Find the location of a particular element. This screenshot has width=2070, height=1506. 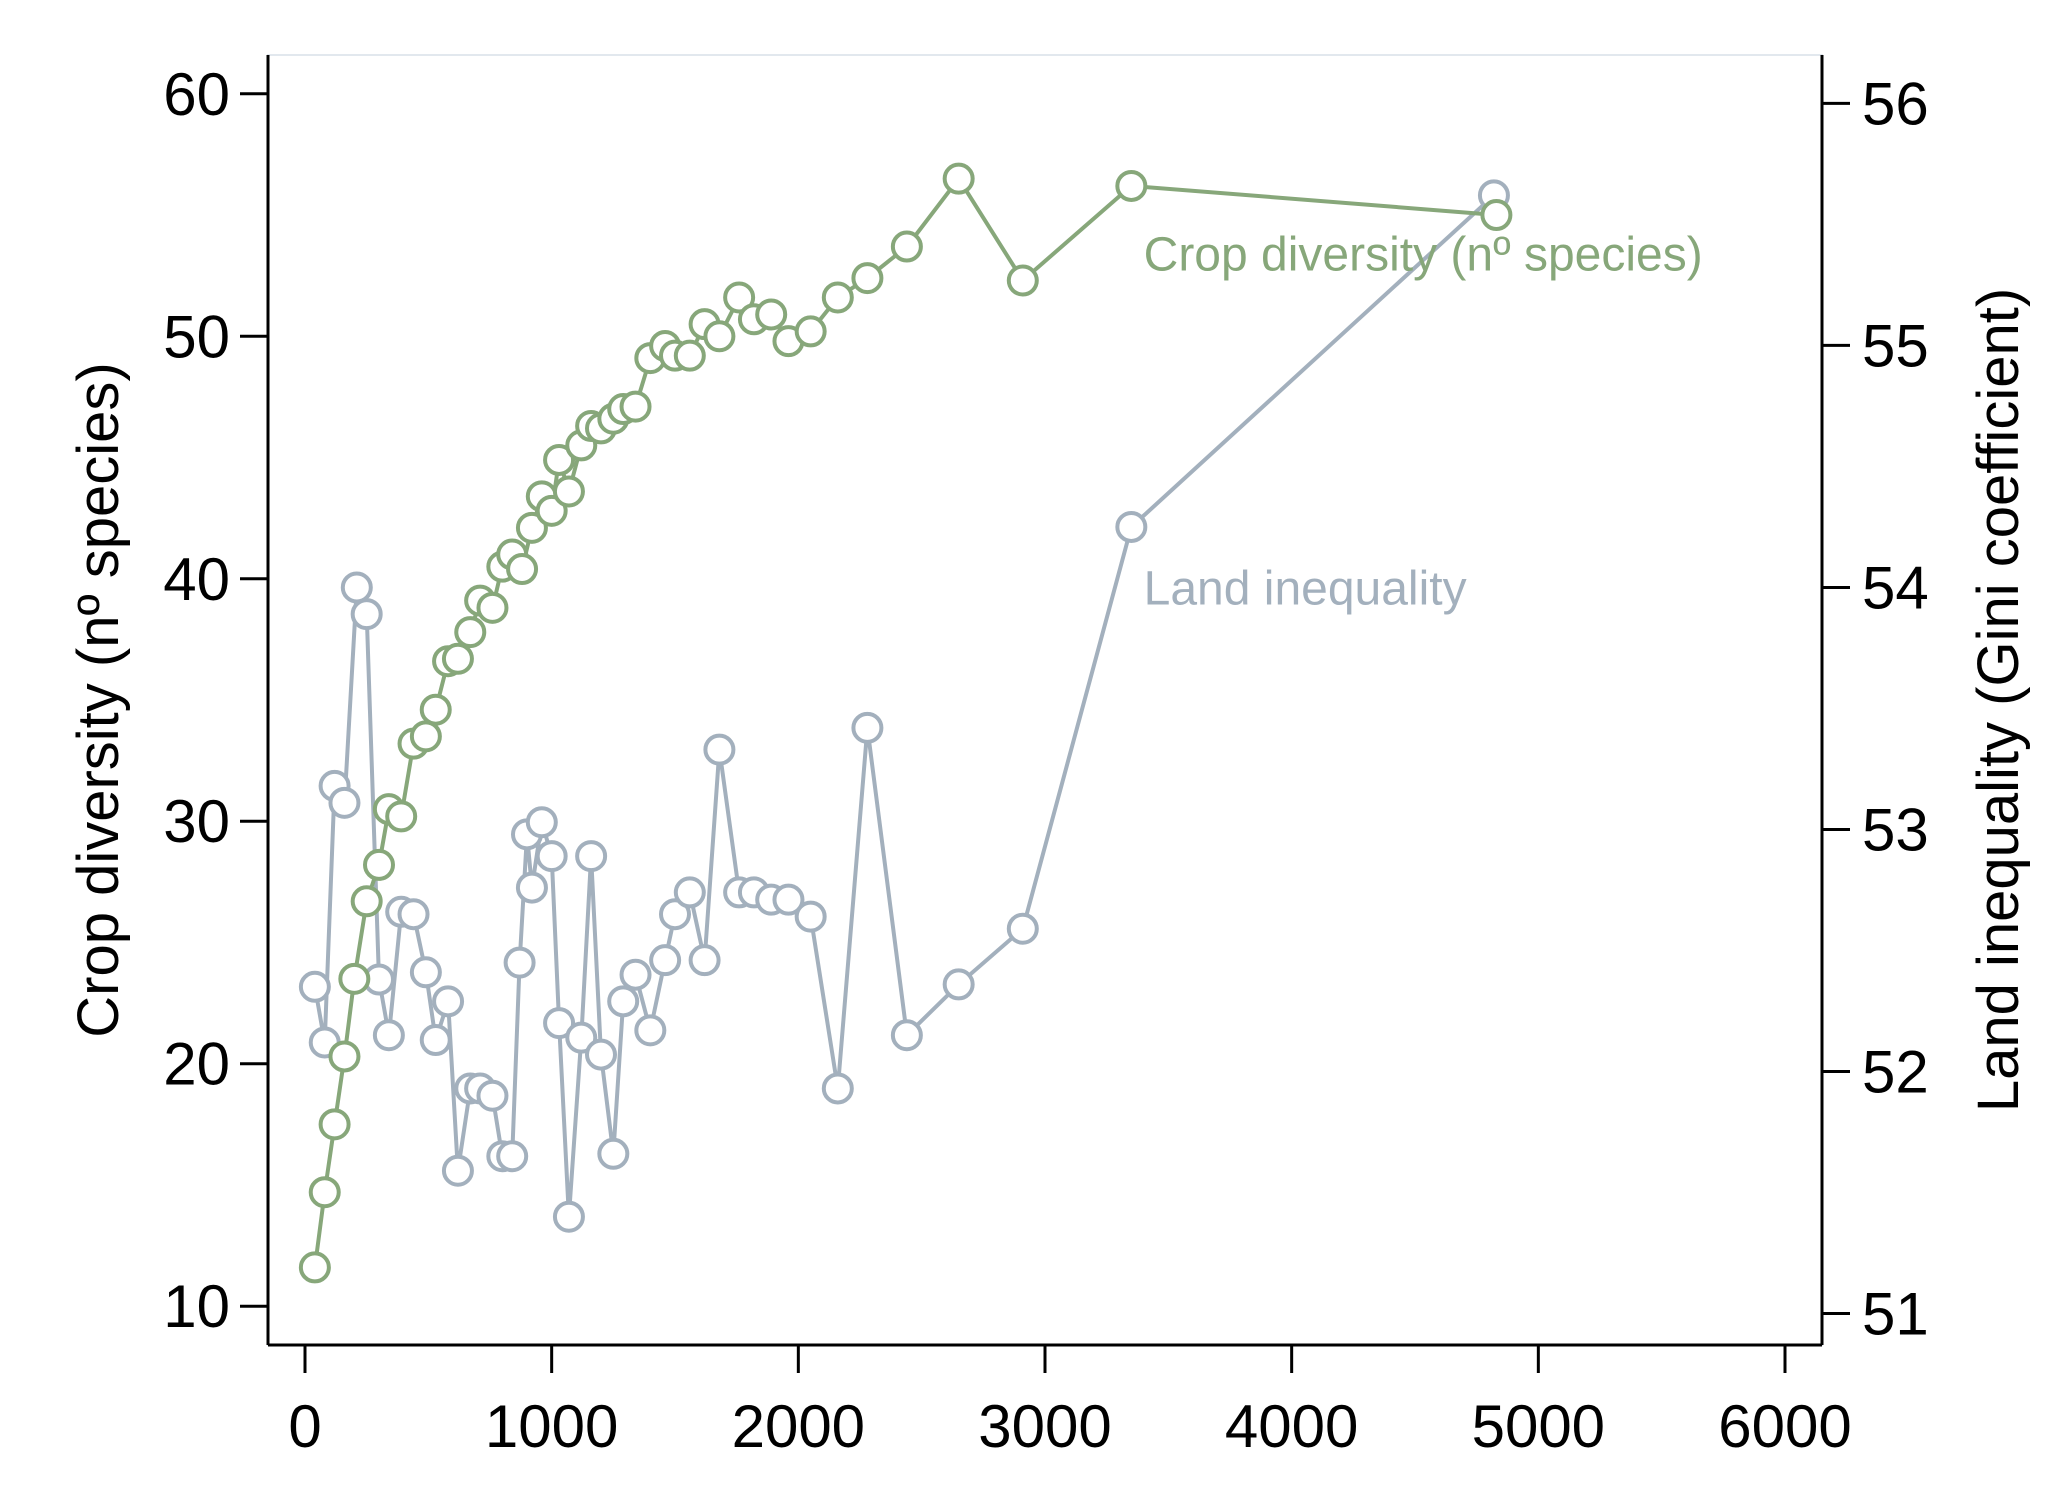

y-tick-label-right: 53 is located at coordinates (1895, 829).